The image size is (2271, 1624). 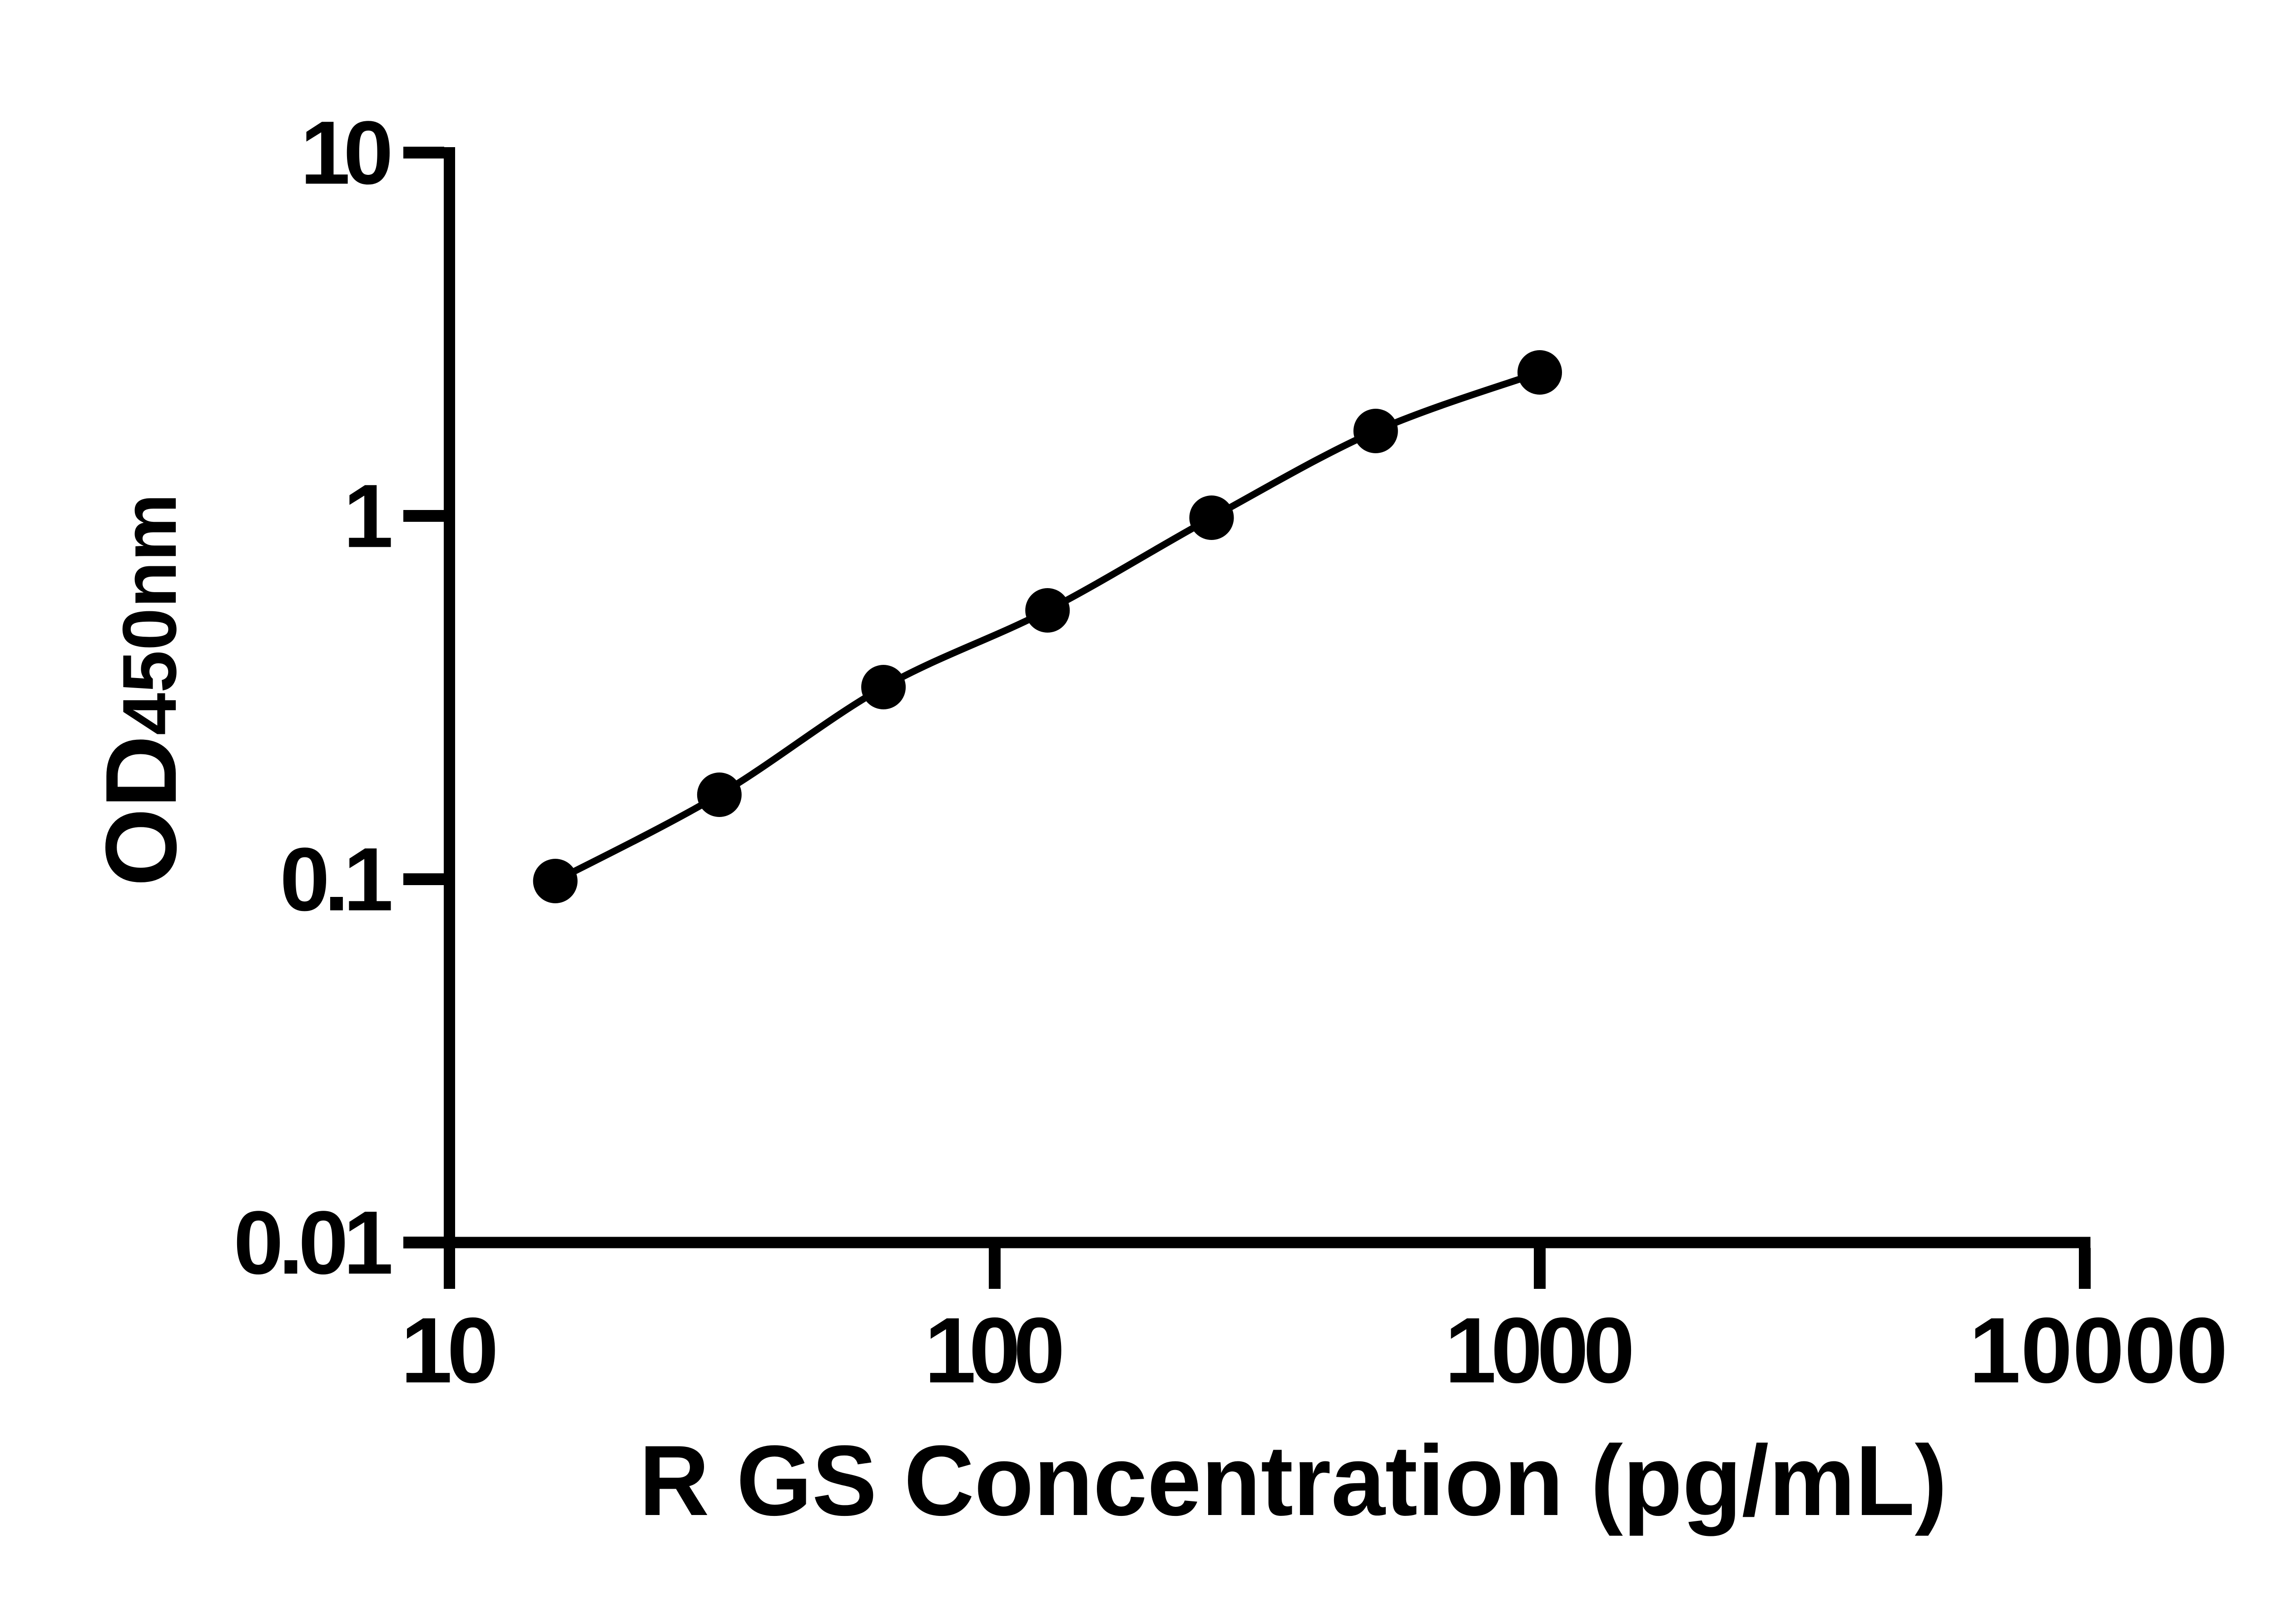 I want to click on svg-text: OD450nm, so click(x=141, y=690).